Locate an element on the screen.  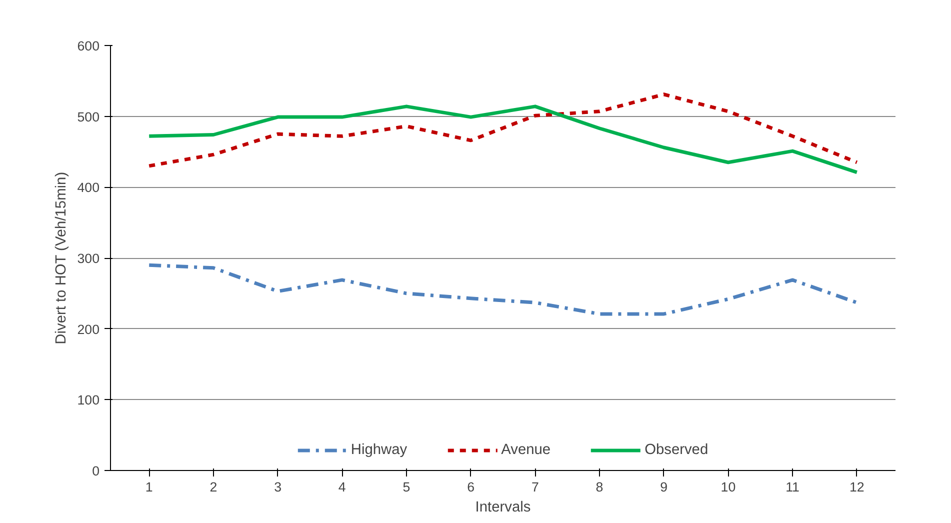
x-tick-label: 9 is located at coordinates (664, 487).